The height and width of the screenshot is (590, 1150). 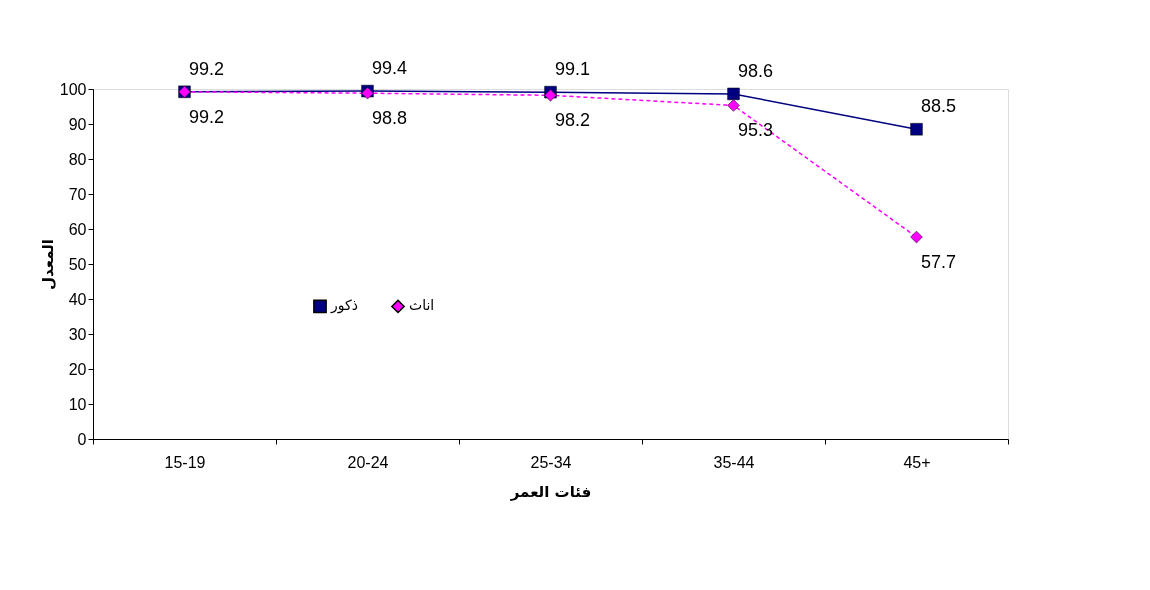 What do you see at coordinates (77, 299) in the screenshot?
I see `y-tick-label: 40` at bounding box center [77, 299].